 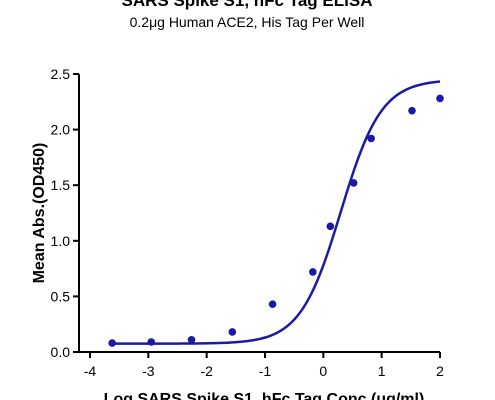 I want to click on y-tick-label: 0.0, so click(x=61, y=352).